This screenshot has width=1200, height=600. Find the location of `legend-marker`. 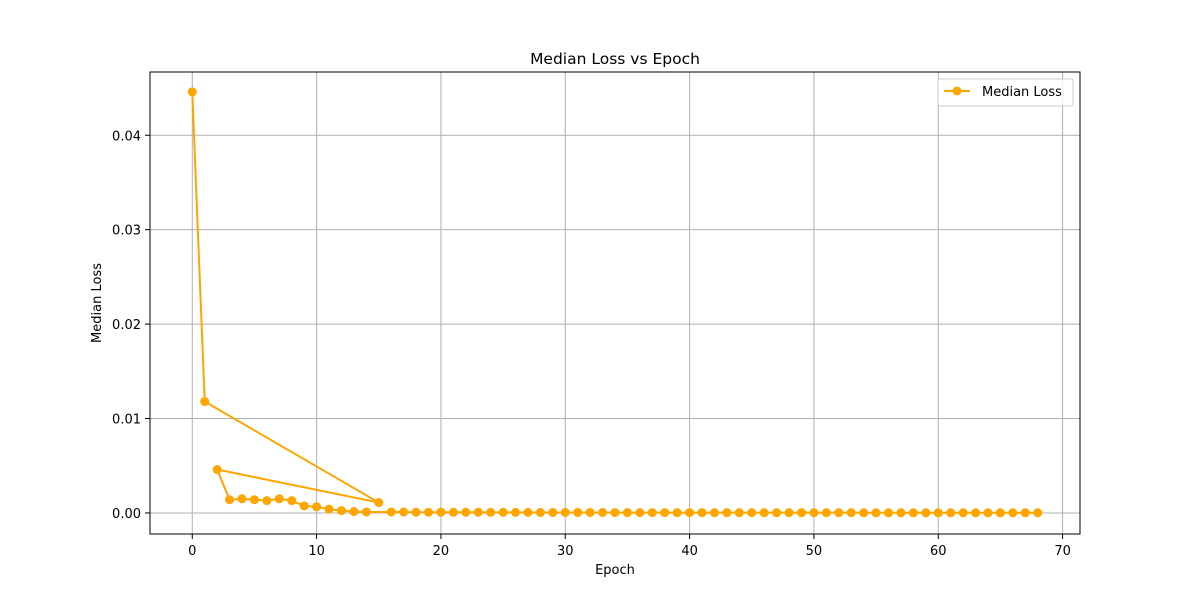

legend-marker is located at coordinates (957, 91).